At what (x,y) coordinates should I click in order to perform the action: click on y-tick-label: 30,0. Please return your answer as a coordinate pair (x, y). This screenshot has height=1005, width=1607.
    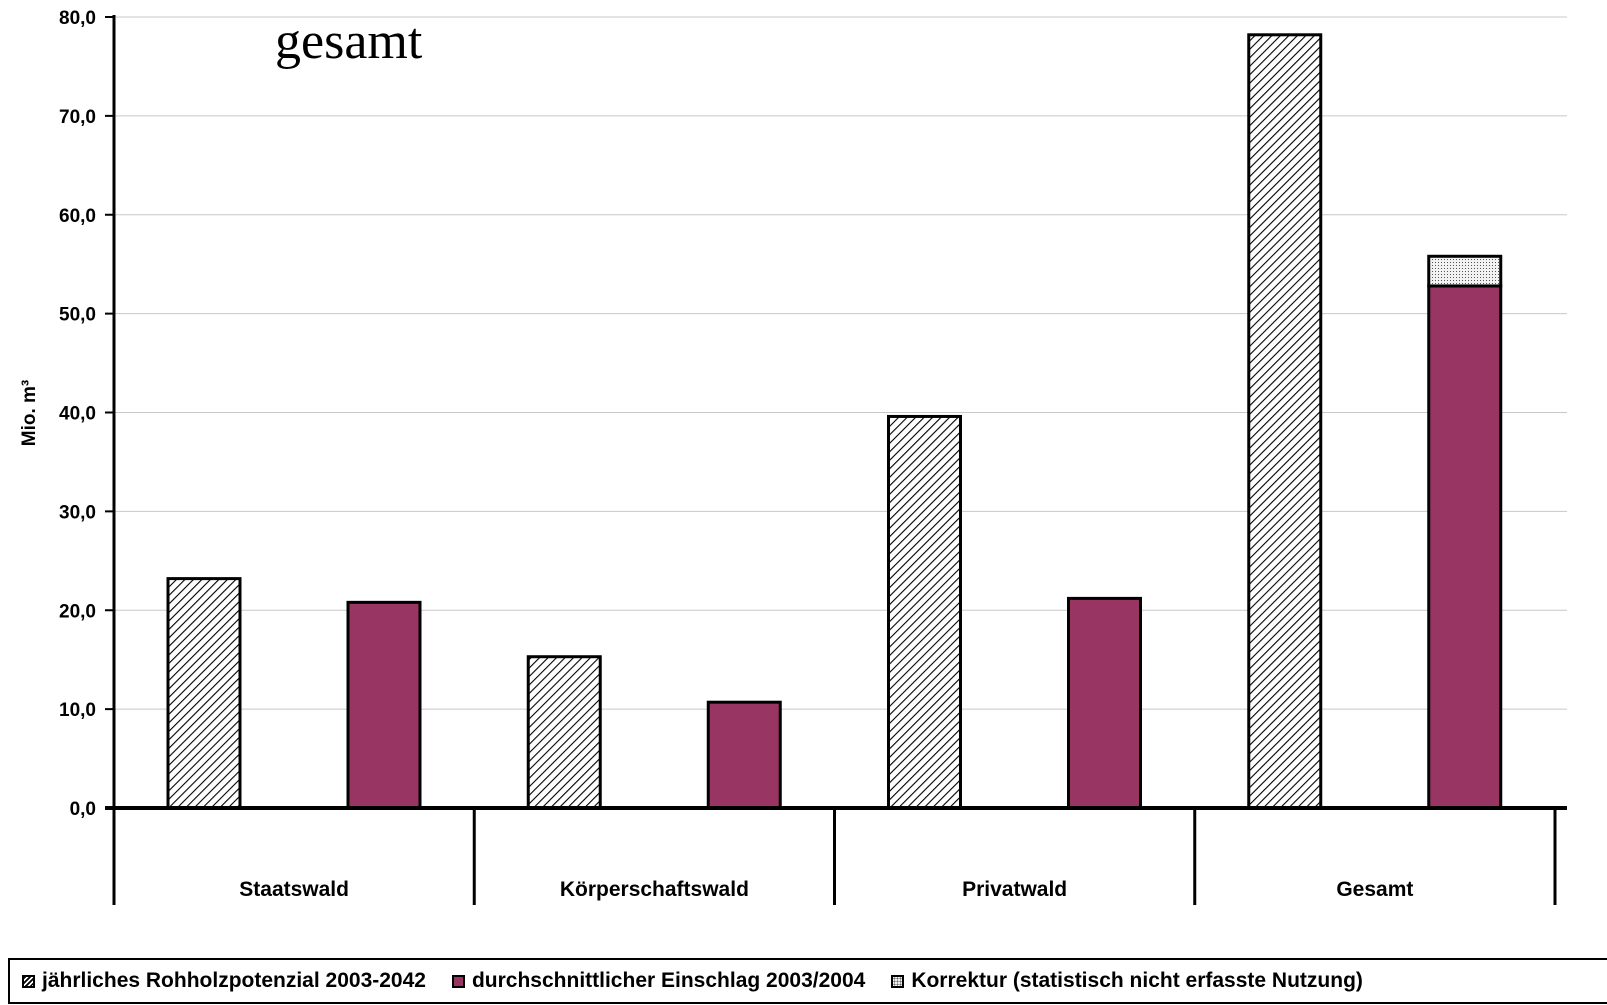
    Looking at the image, I should click on (77, 512).